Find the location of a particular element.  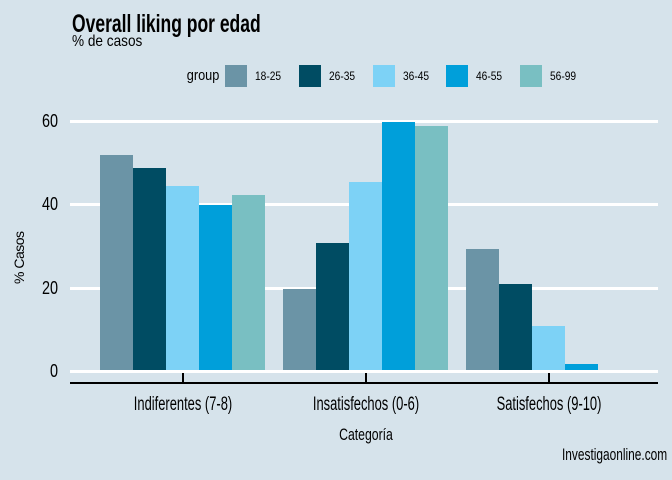

chart-subtitle: % de casos is located at coordinates (107, 41).